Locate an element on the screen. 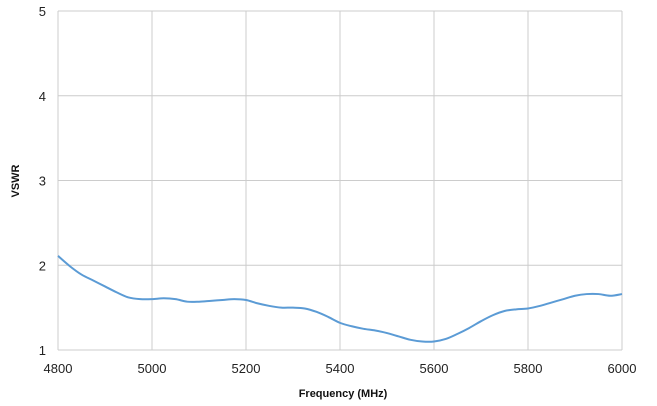 Image resolution: width=657 pixels, height=406 pixels. x-tick-label: 5800 is located at coordinates (528, 368).